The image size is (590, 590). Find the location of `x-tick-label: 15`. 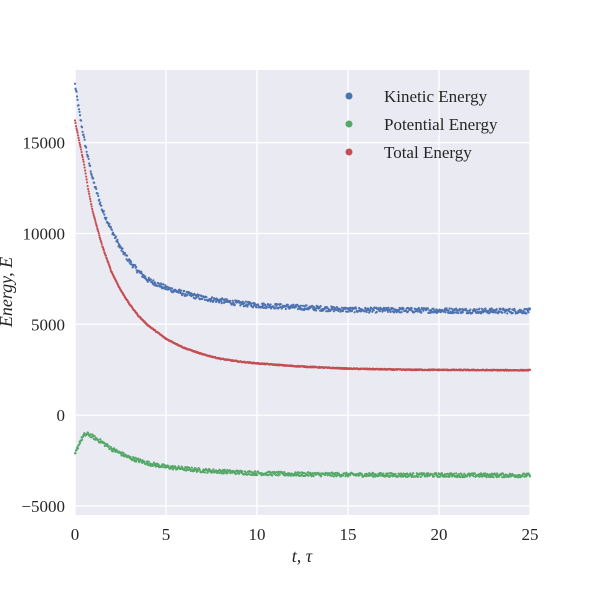

x-tick-label: 15 is located at coordinates (348, 534).